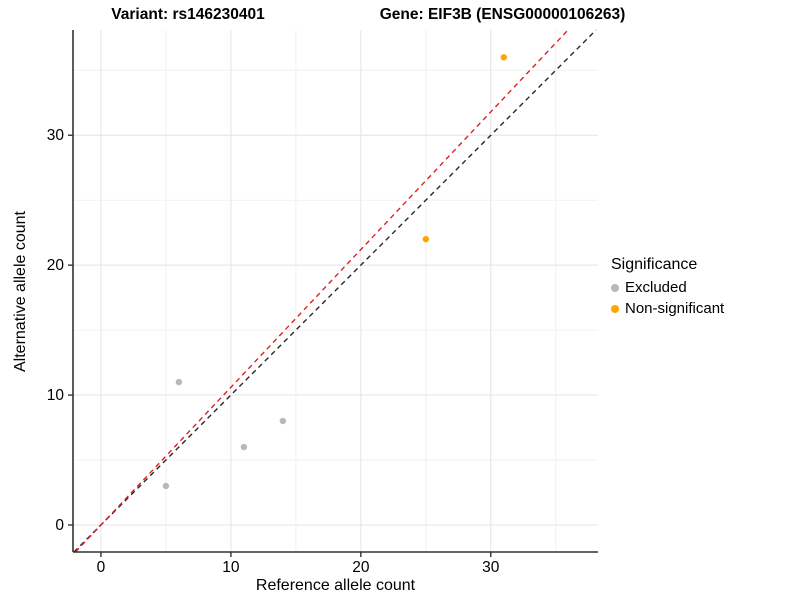 Image resolution: width=800 pixels, height=600 pixels. Describe the element at coordinates (502, 14) in the screenshot. I see `gene-title: Gene: EIF3B (ENSG00000106263)` at that location.